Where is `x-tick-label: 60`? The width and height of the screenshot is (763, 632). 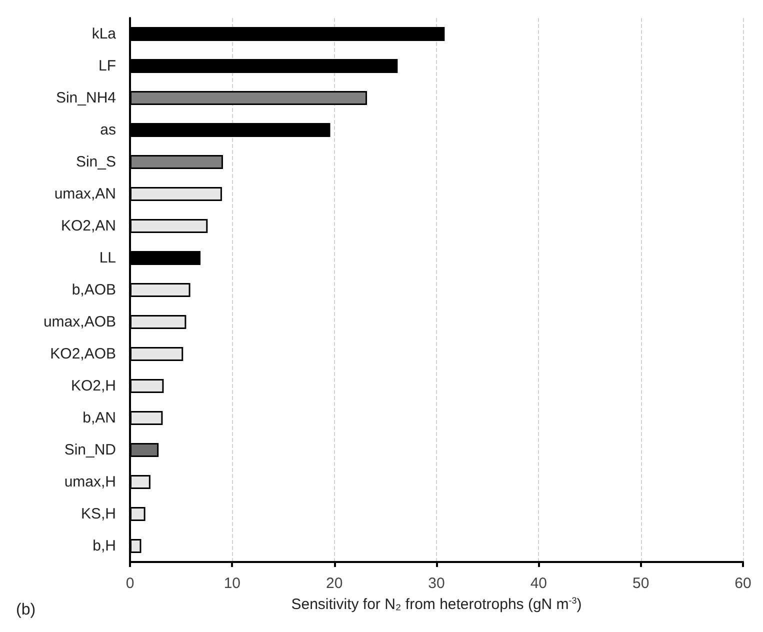
x-tick-label: 60 is located at coordinates (743, 583).